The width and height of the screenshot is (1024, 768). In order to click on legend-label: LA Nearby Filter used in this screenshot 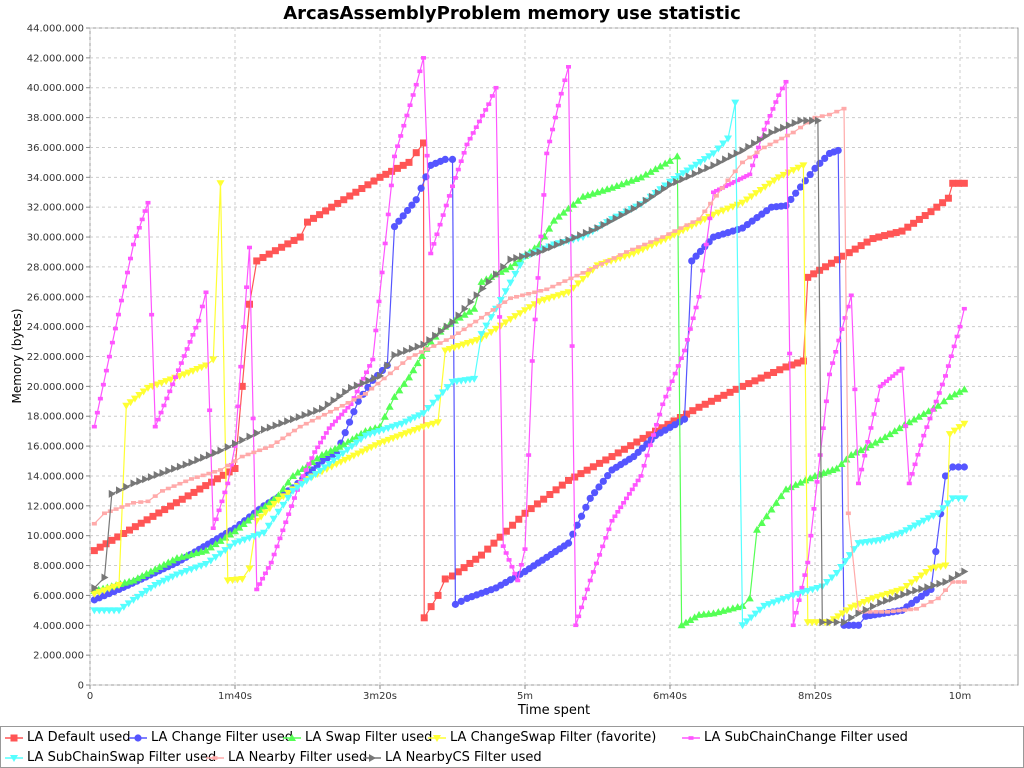, I will do `click(298, 757)`.